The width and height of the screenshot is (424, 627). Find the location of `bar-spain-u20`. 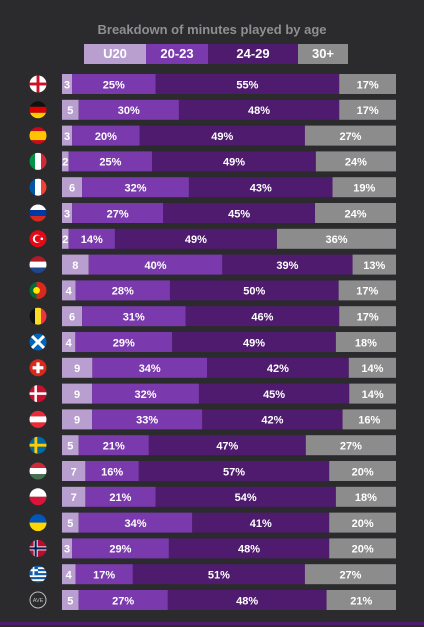

bar-spain-u20 is located at coordinates (67, 135).